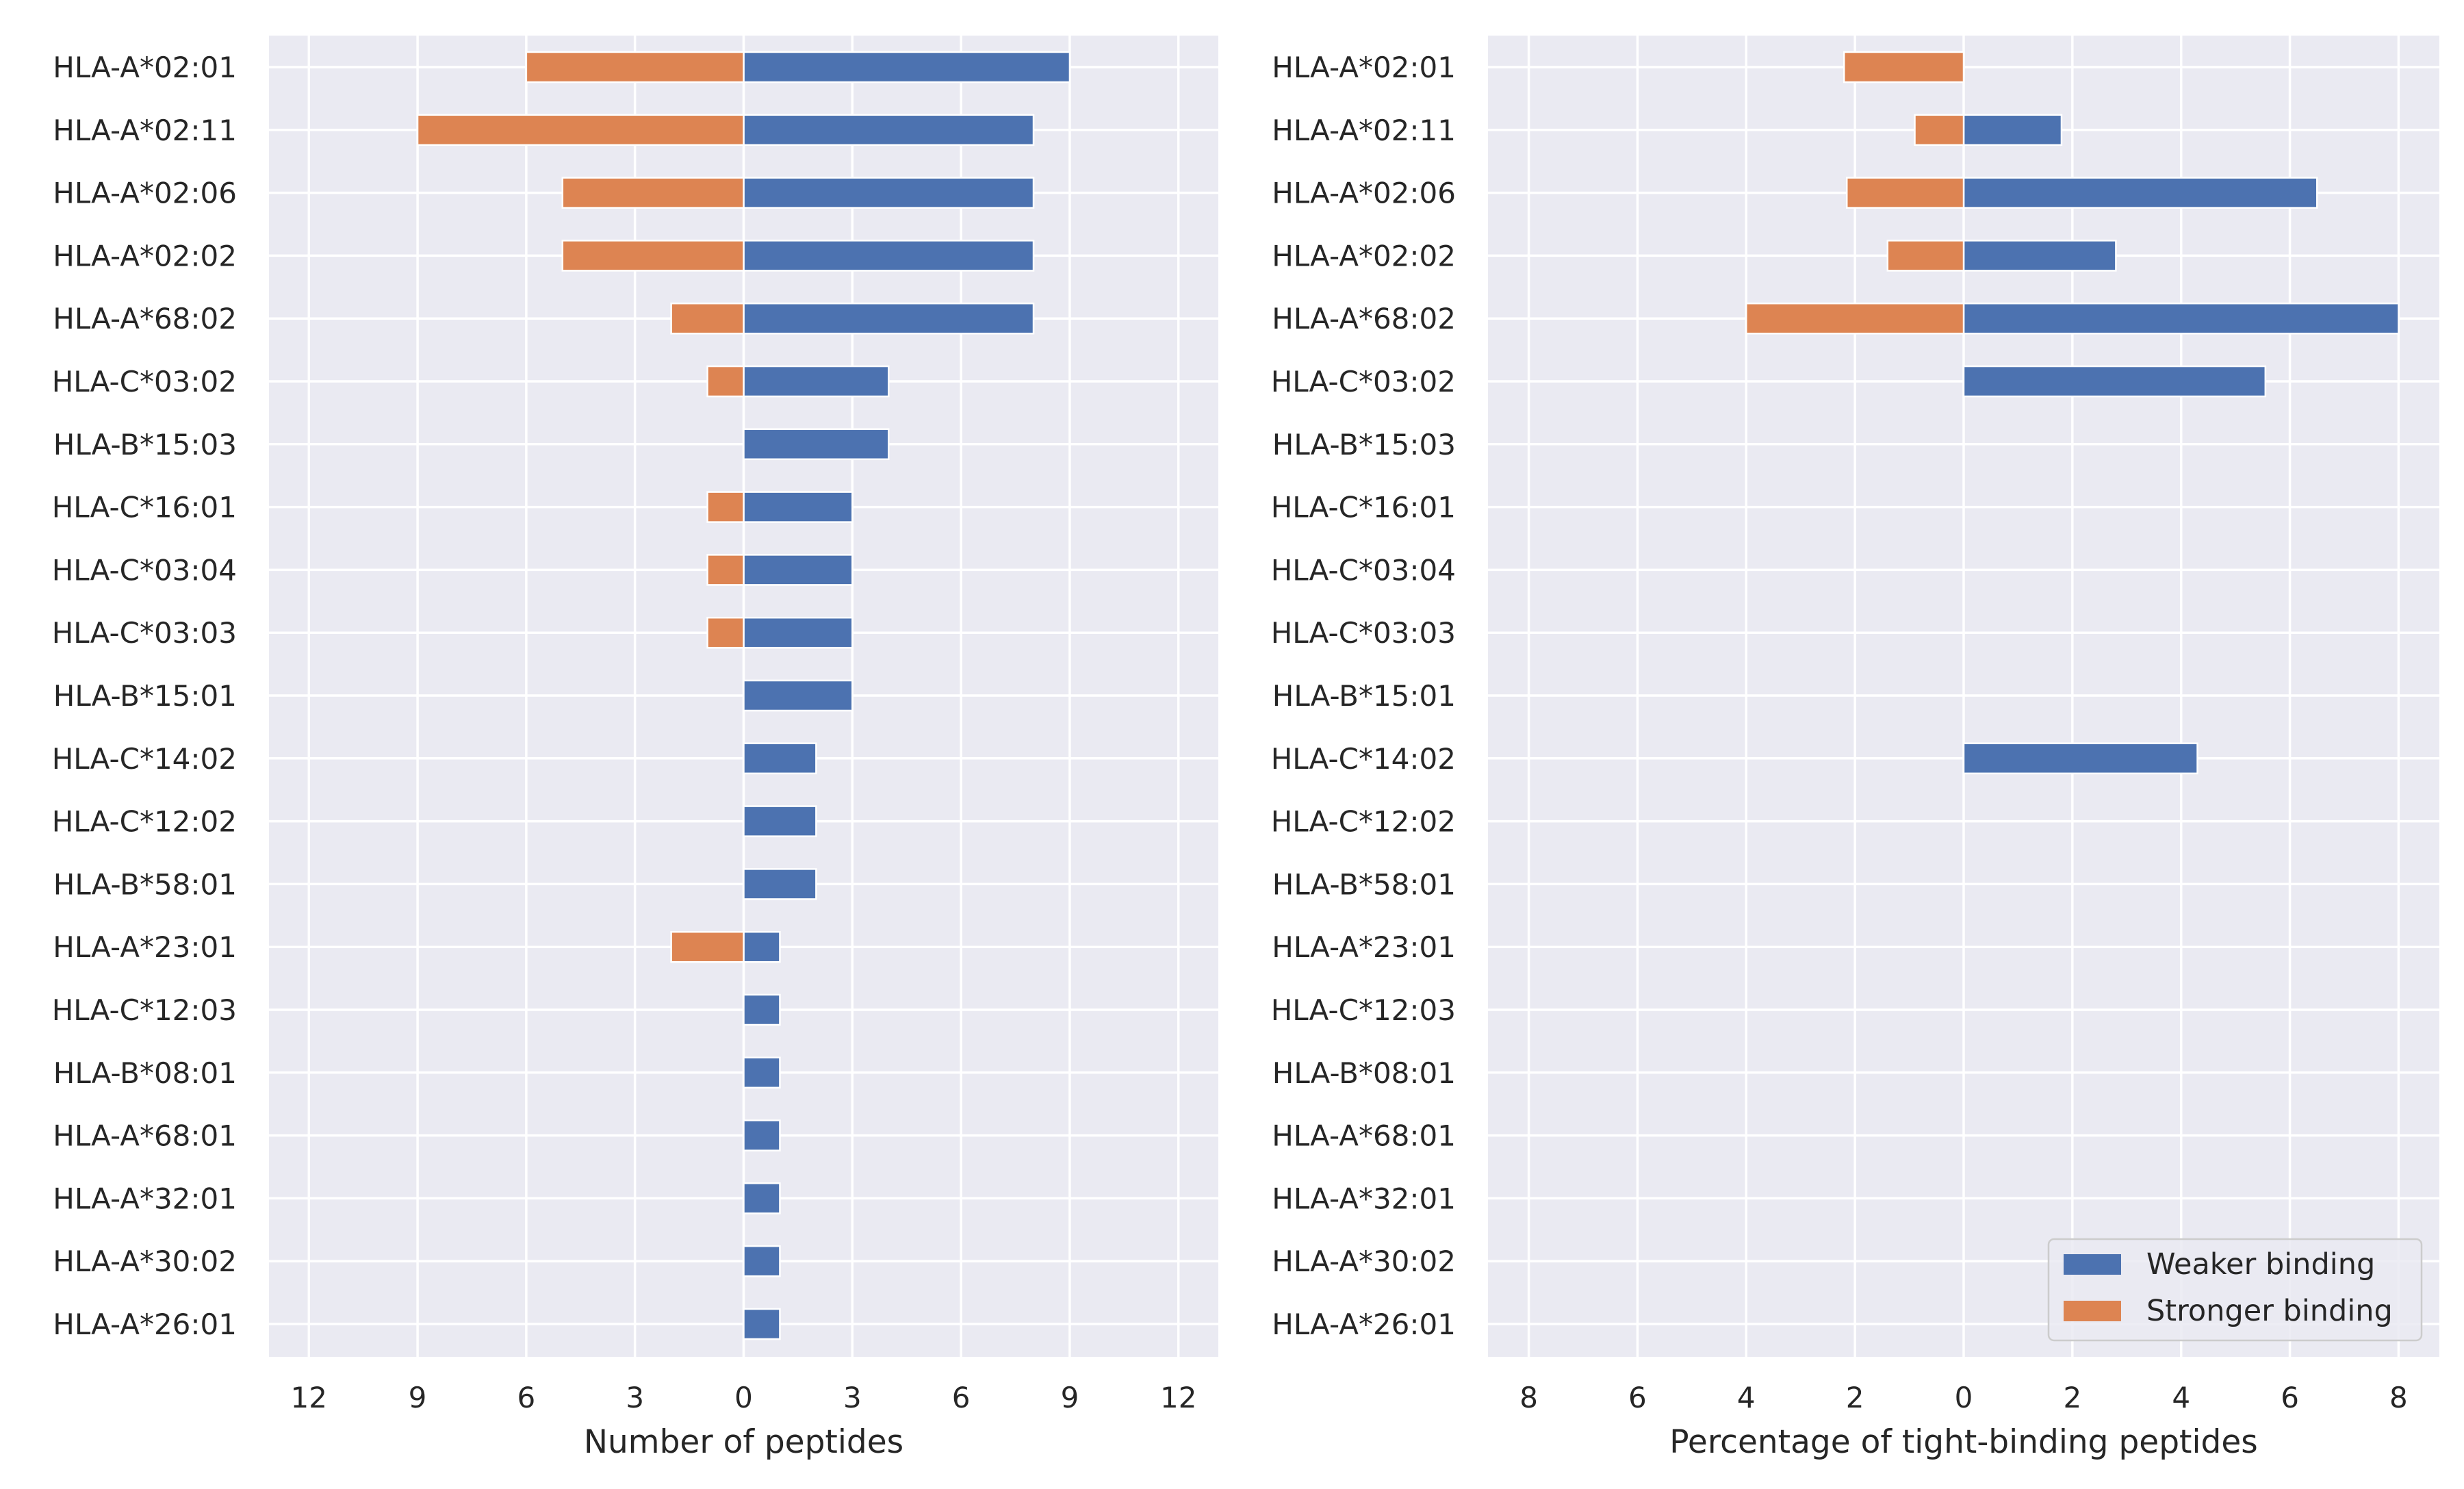 This screenshot has height=1489, width=2464. What do you see at coordinates (144, 633) in the screenshot?
I see `category-label: HLA-C*03:03` at bounding box center [144, 633].